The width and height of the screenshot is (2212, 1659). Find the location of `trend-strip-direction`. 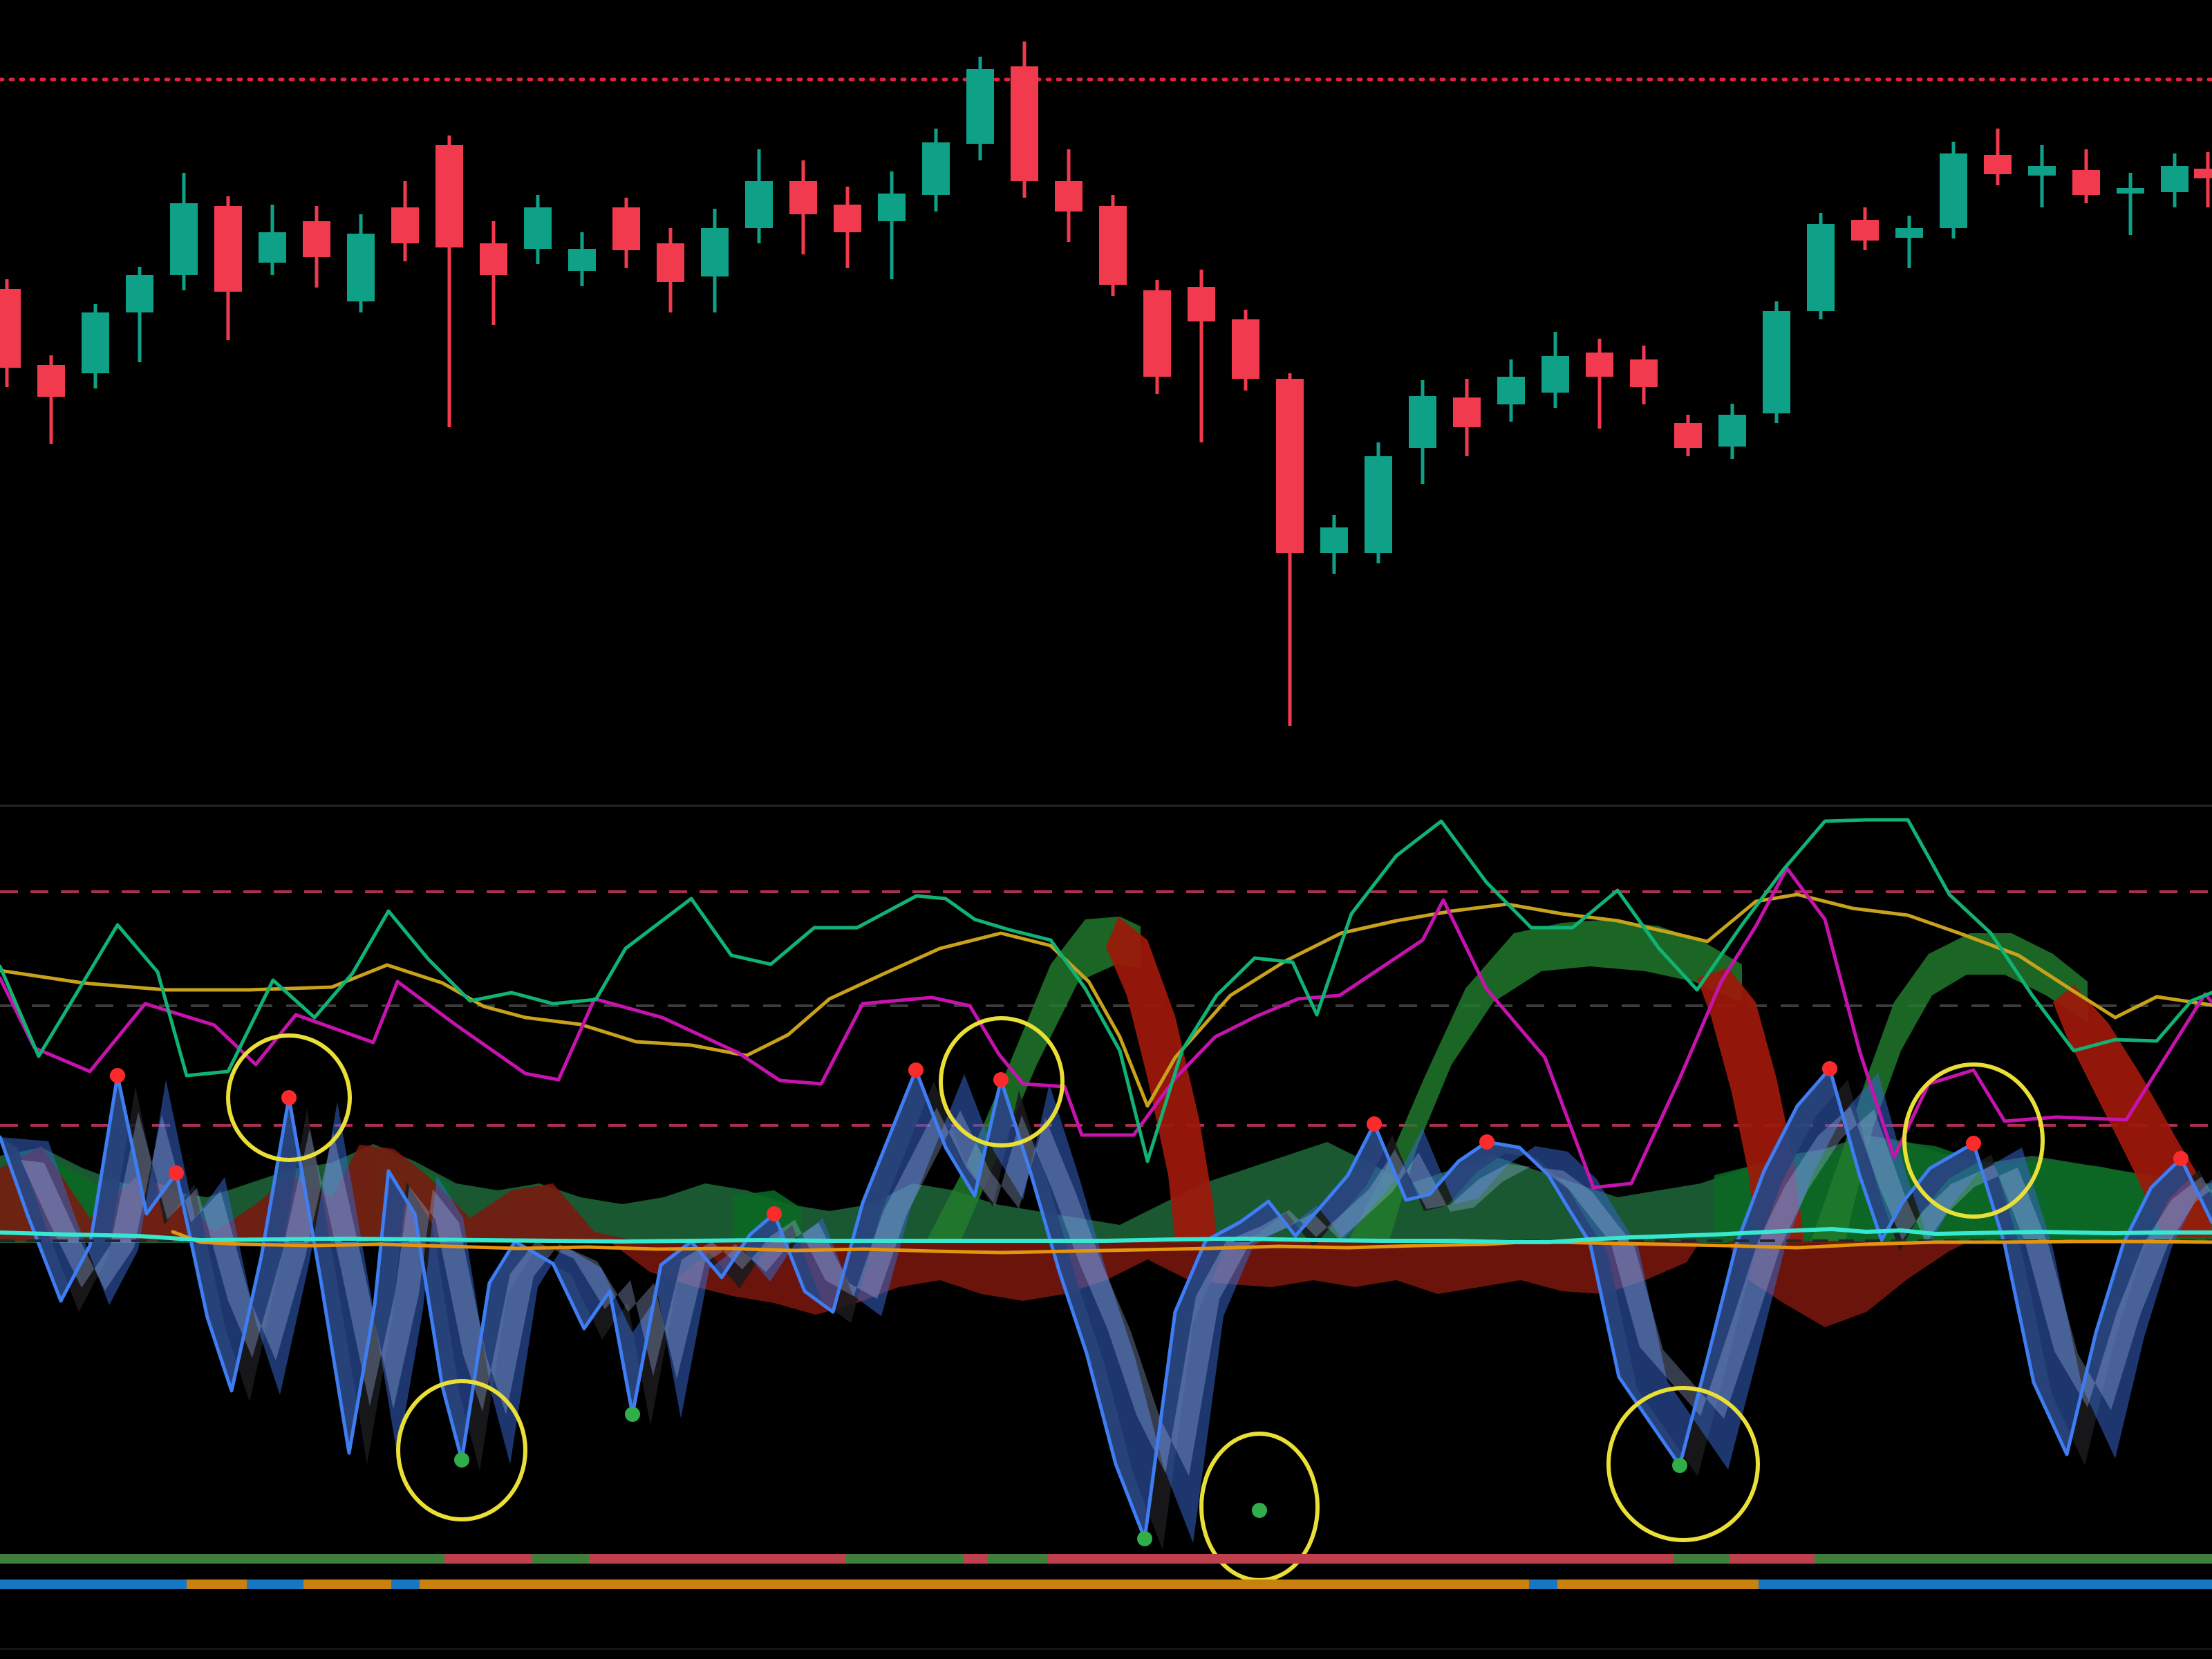

trend-strip-direction is located at coordinates (1106, 1559).